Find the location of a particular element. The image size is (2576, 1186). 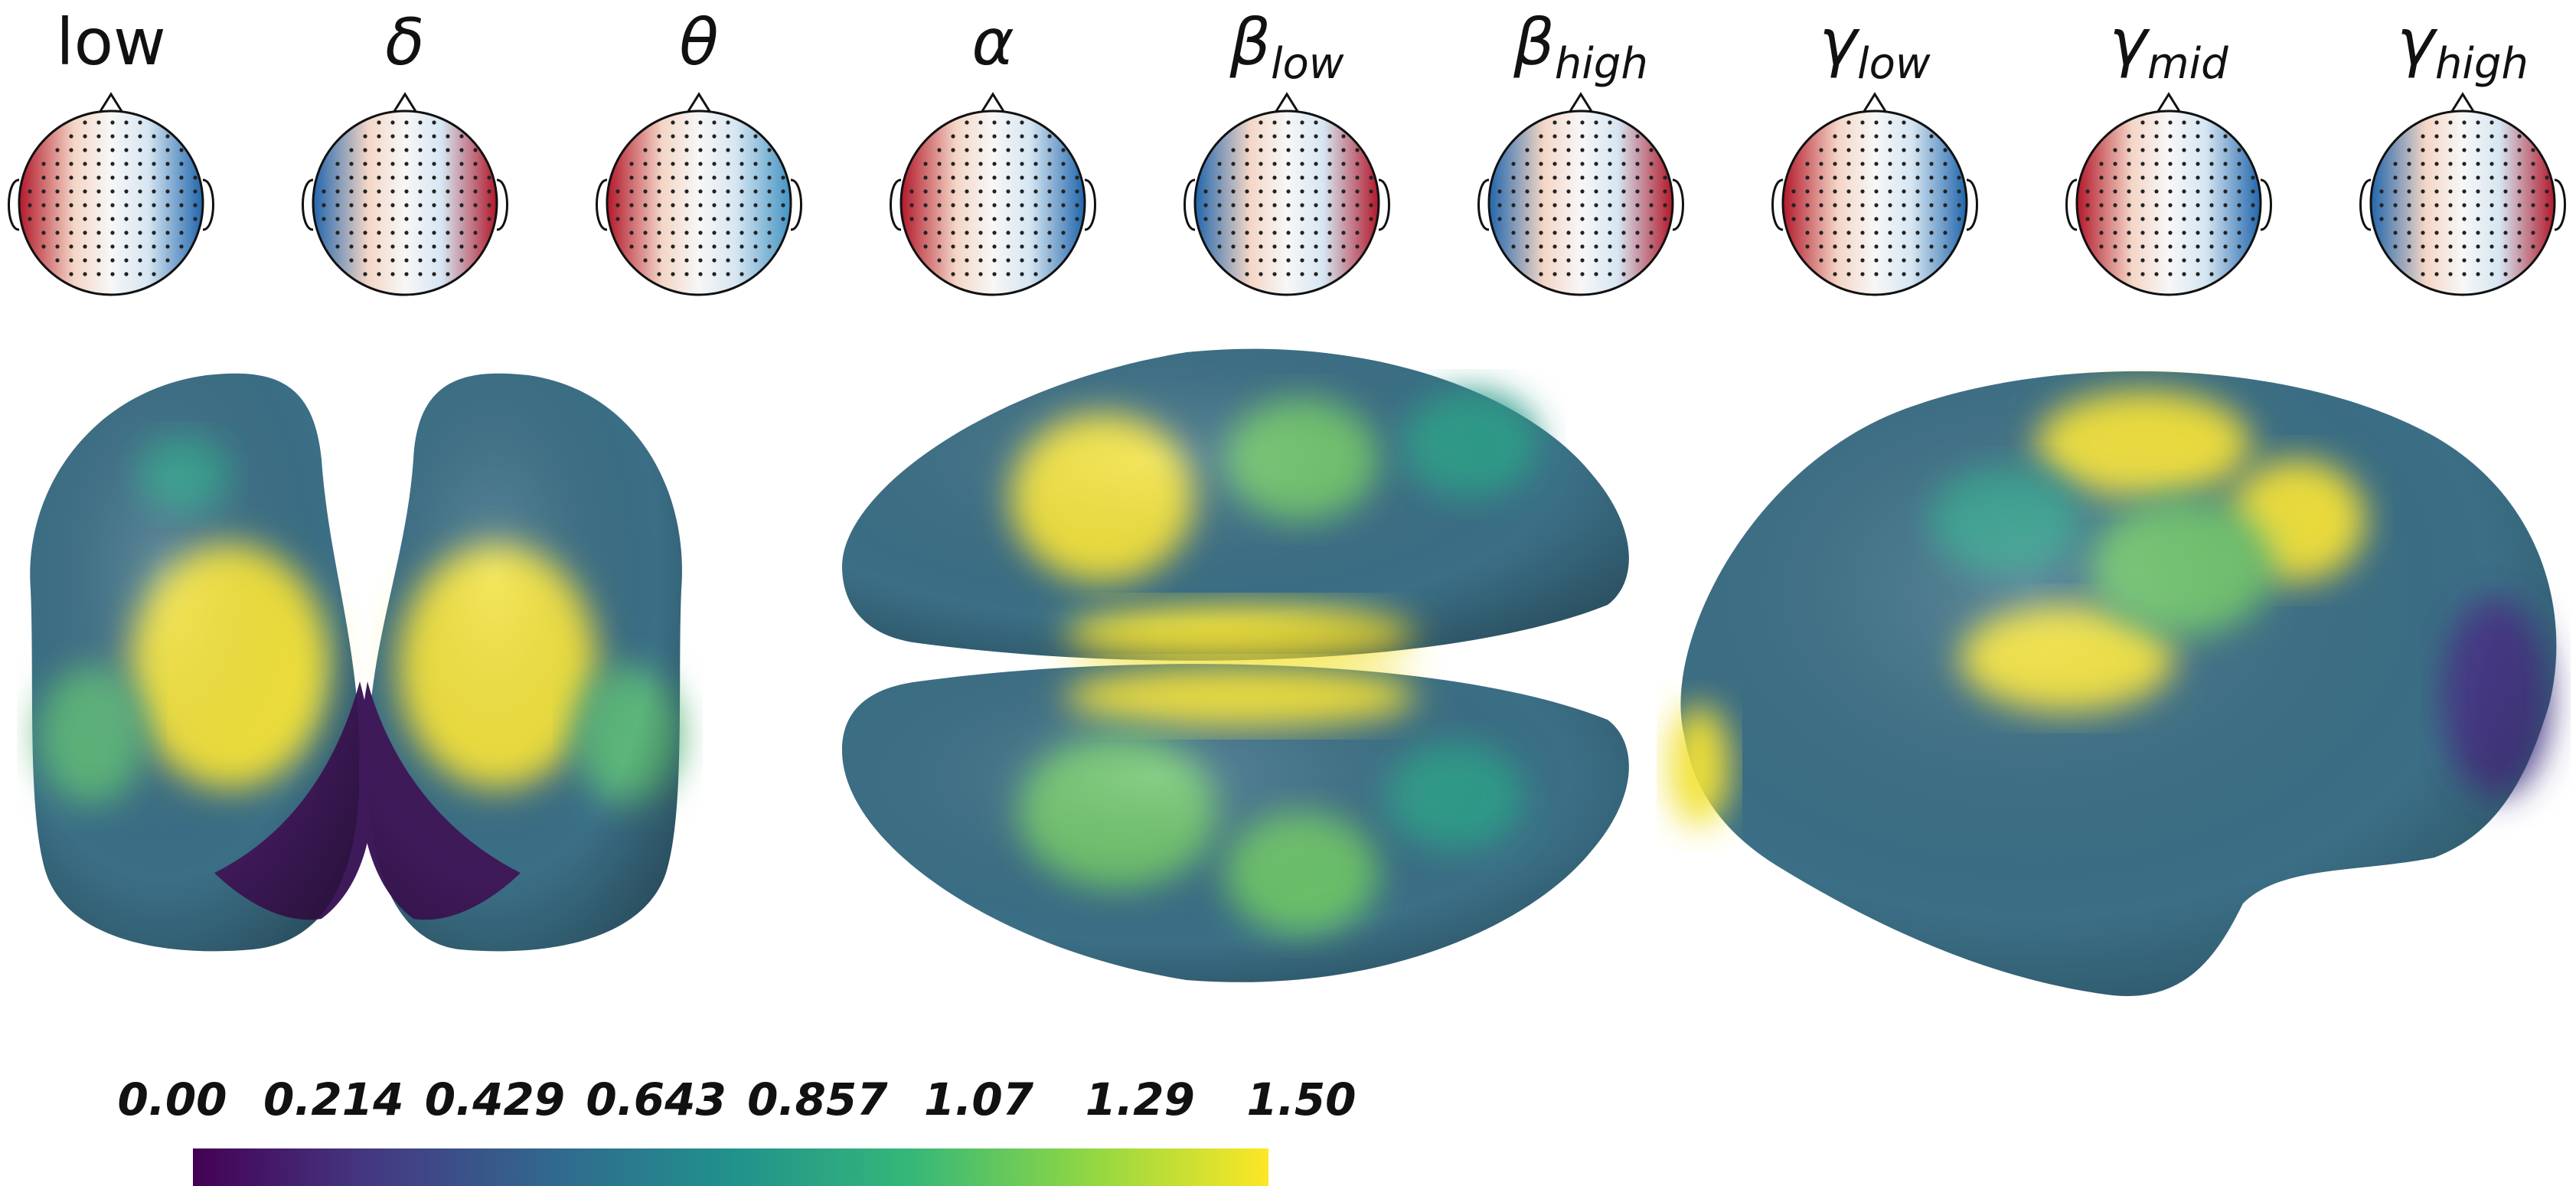

topomap-label-main: δ is located at coordinates (405, 43).